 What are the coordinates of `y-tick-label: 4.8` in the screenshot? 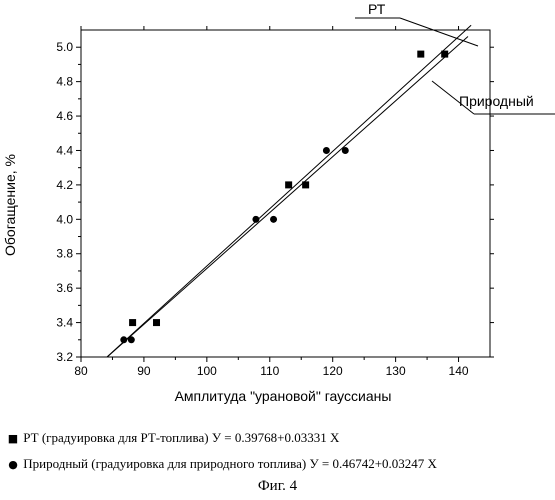 It's located at (64, 82).